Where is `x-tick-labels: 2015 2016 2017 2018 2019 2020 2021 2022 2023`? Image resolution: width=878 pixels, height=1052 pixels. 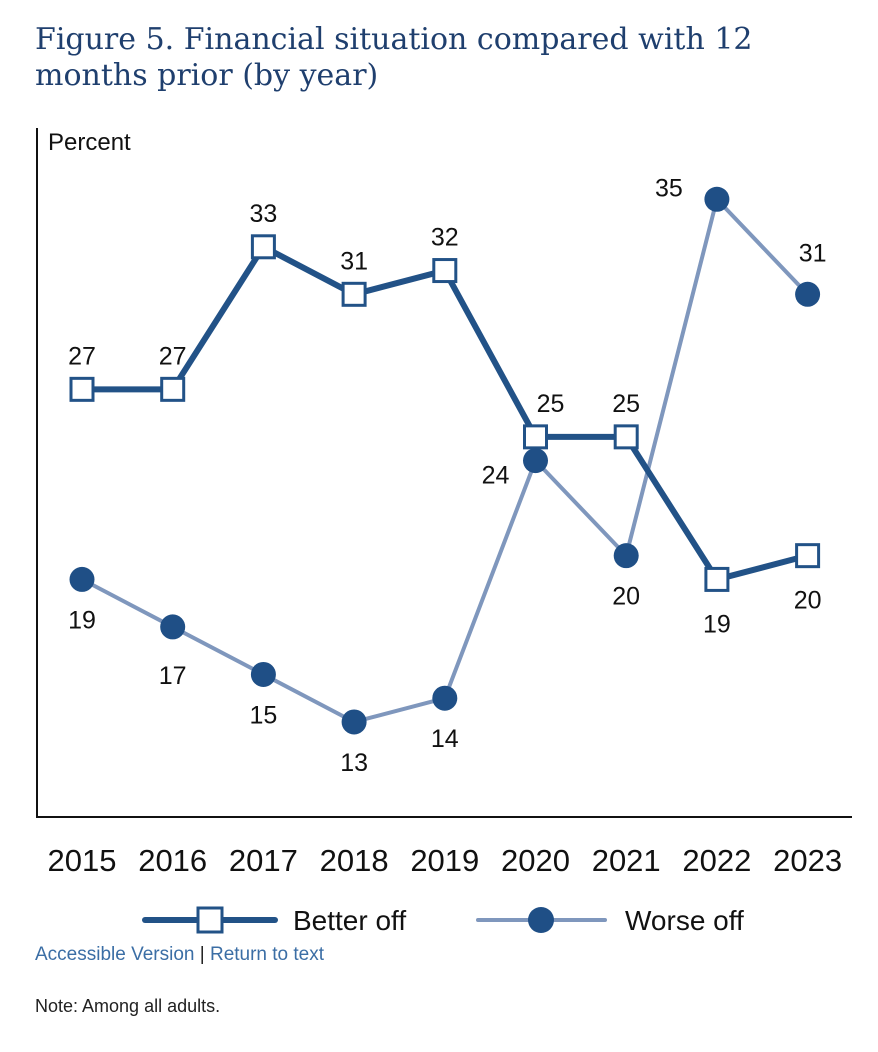 x-tick-labels: 2015 2016 2017 2018 2019 2020 2021 2022 2023 is located at coordinates (445, 860).